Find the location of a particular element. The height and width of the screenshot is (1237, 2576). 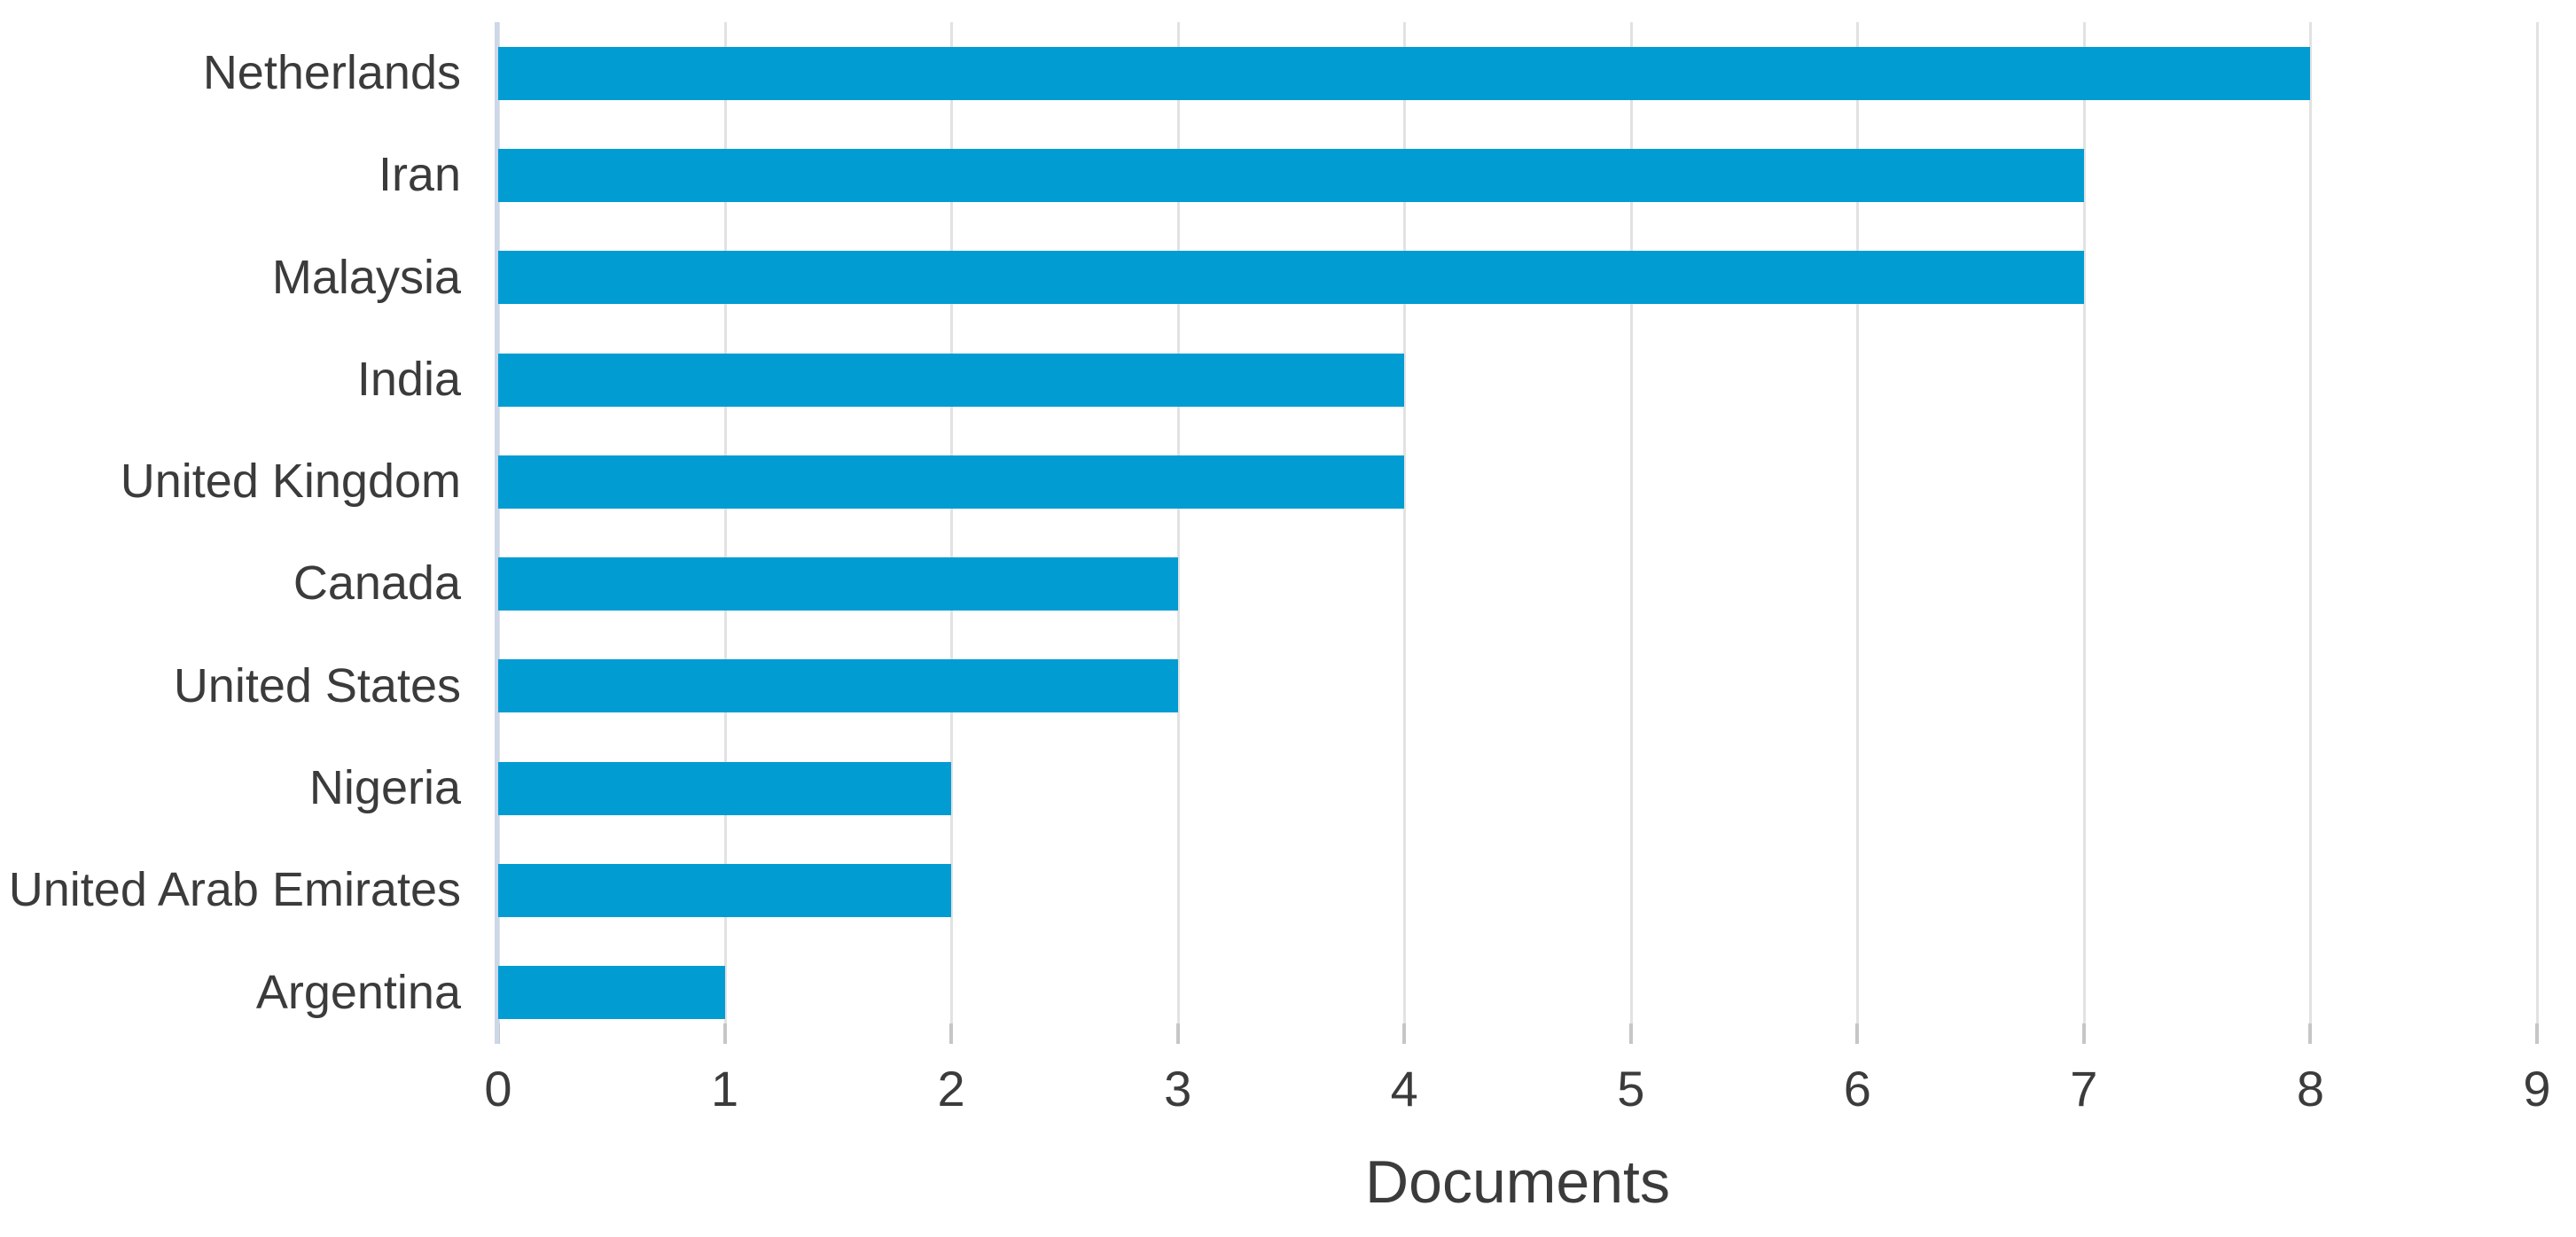

row-united-kingdom: United Kingdom is located at coordinates (1268, 482).